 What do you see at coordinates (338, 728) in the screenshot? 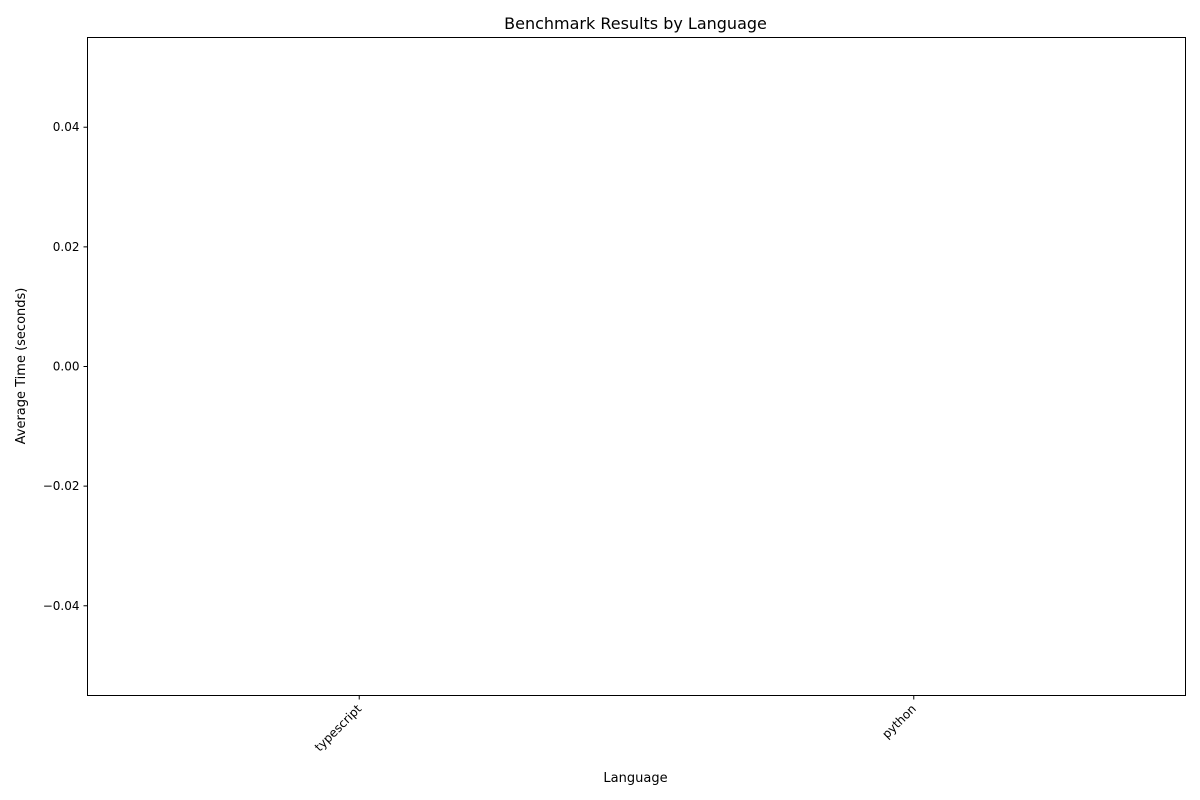
I see `x-tick-label: typescript` at bounding box center [338, 728].